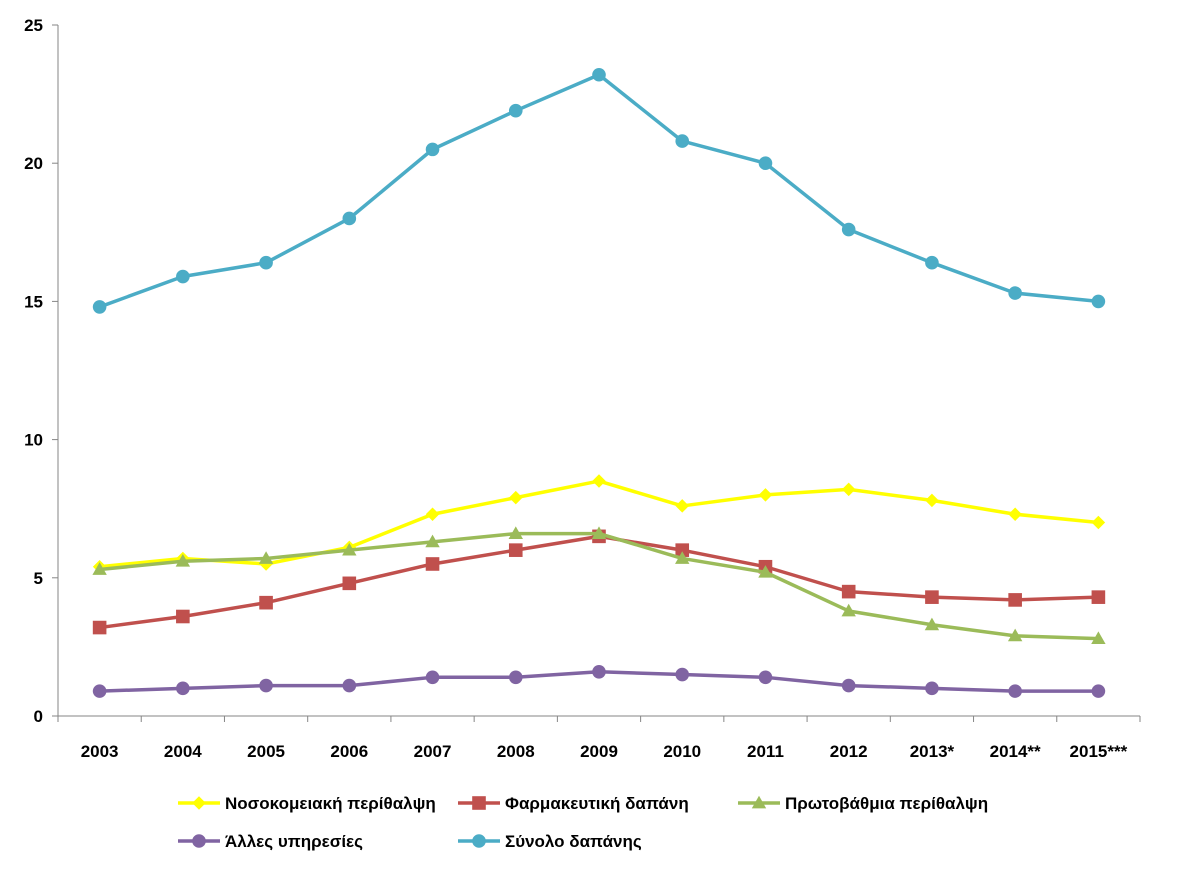  I want to click on y-tick-label: 10, so click(33, 440).